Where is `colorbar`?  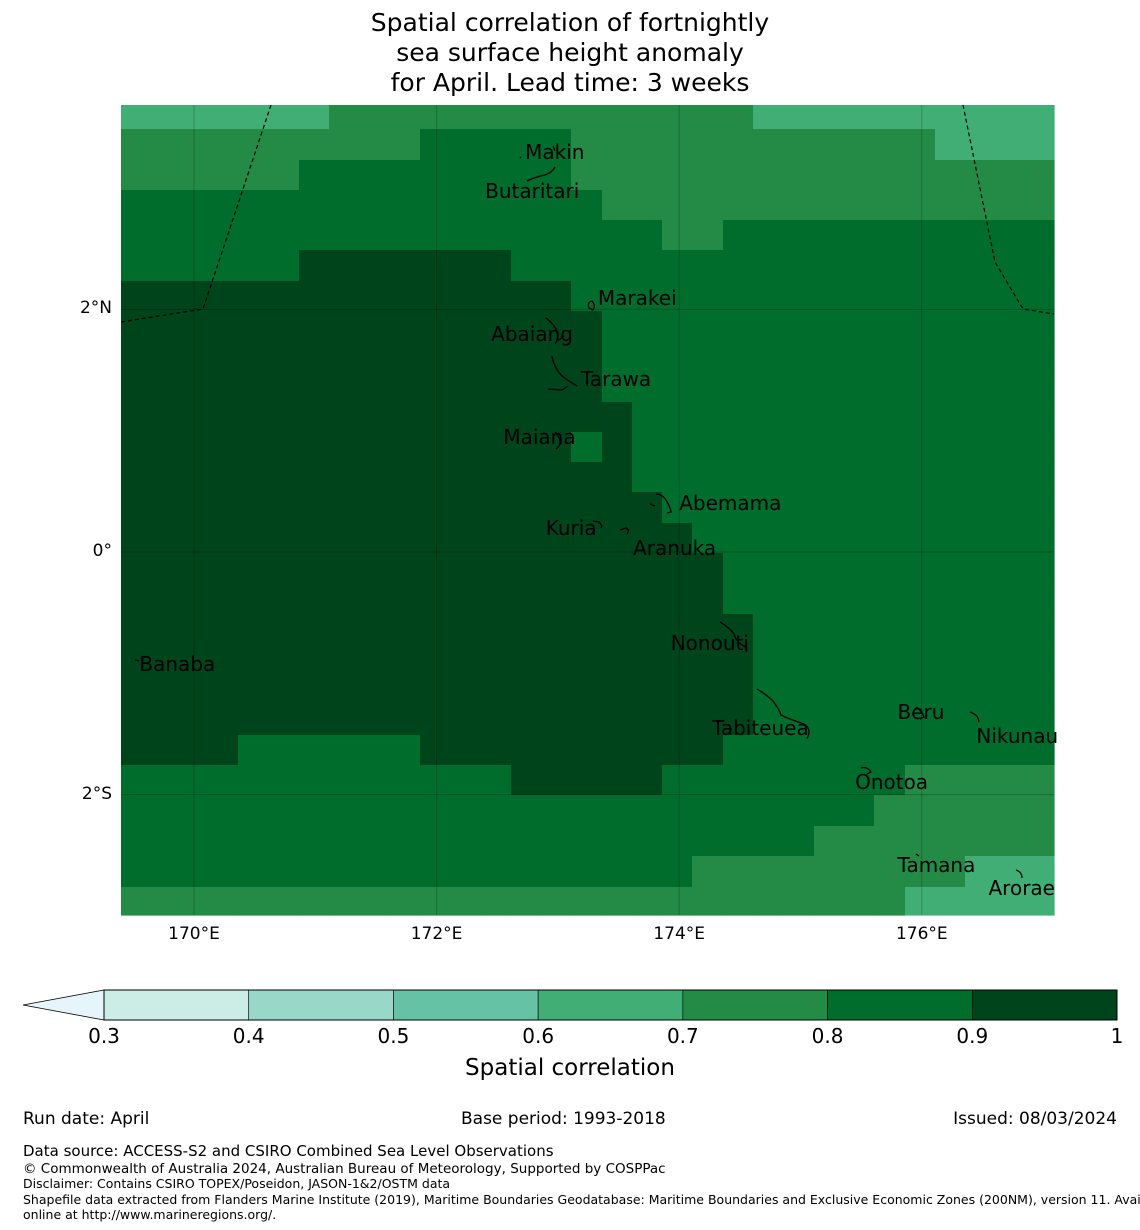
colorbar is located at coordinates (570, 1005).